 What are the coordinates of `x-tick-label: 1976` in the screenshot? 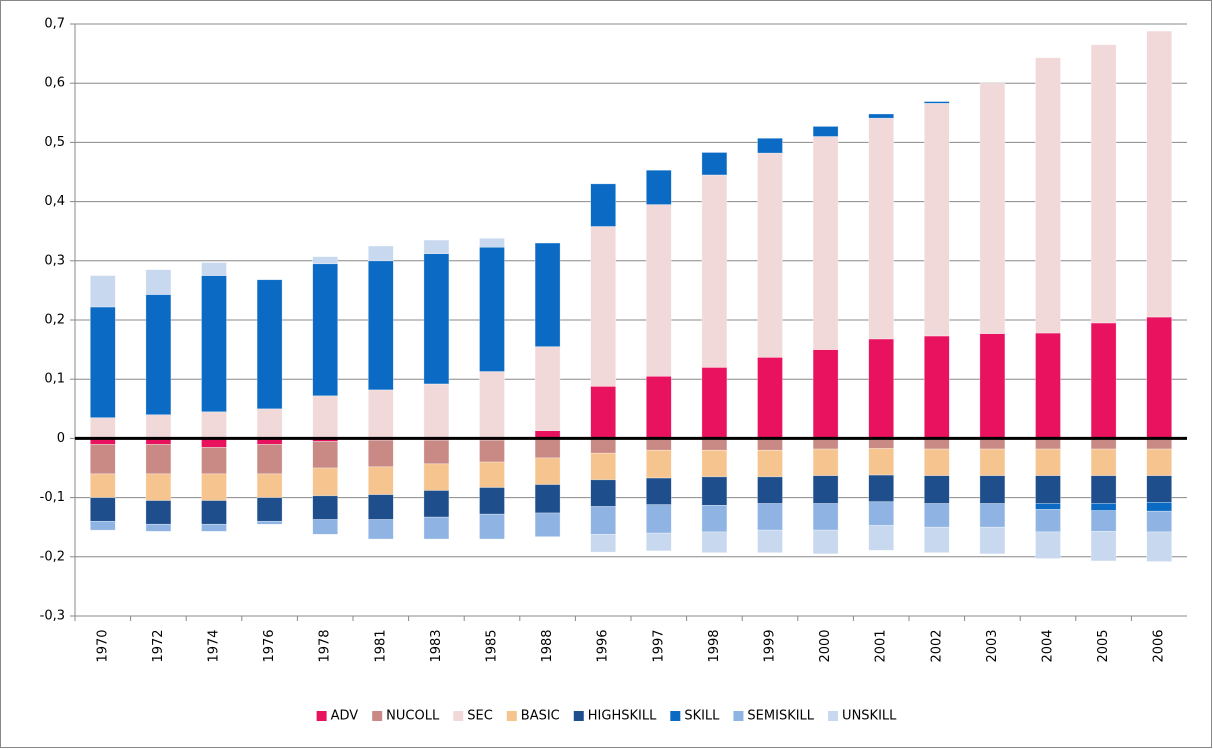 It's located at (269, 645).